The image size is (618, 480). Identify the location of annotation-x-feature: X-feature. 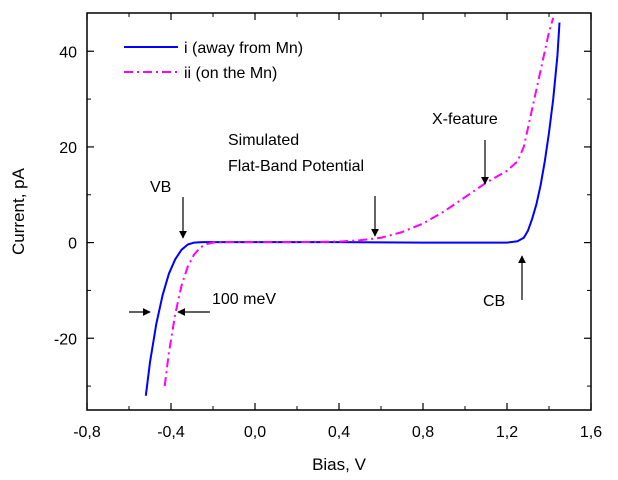
(465, 119).